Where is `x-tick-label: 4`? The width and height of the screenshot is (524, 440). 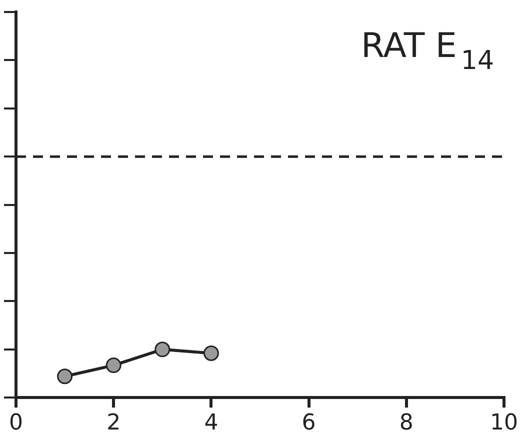
x-tick-label: 4 is located at coordinates (211, 423).